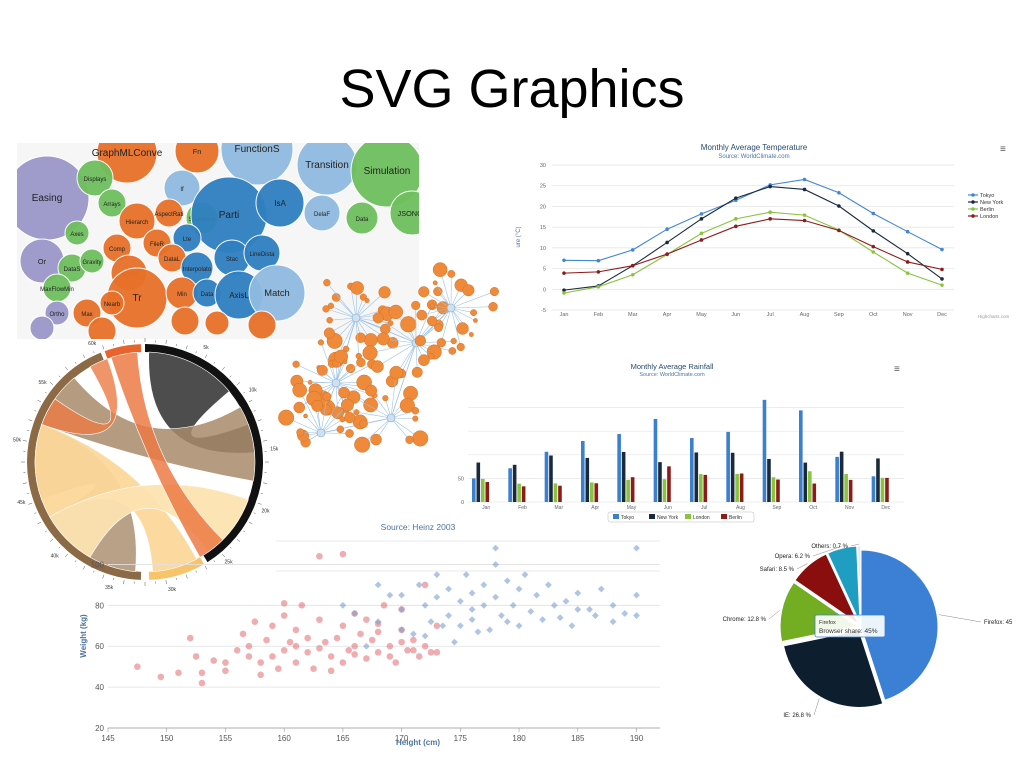  What do you see at coordinates (462, 503) in the screenshot?
I see `y-tick-label: 0` at bounding box center [462, 503].